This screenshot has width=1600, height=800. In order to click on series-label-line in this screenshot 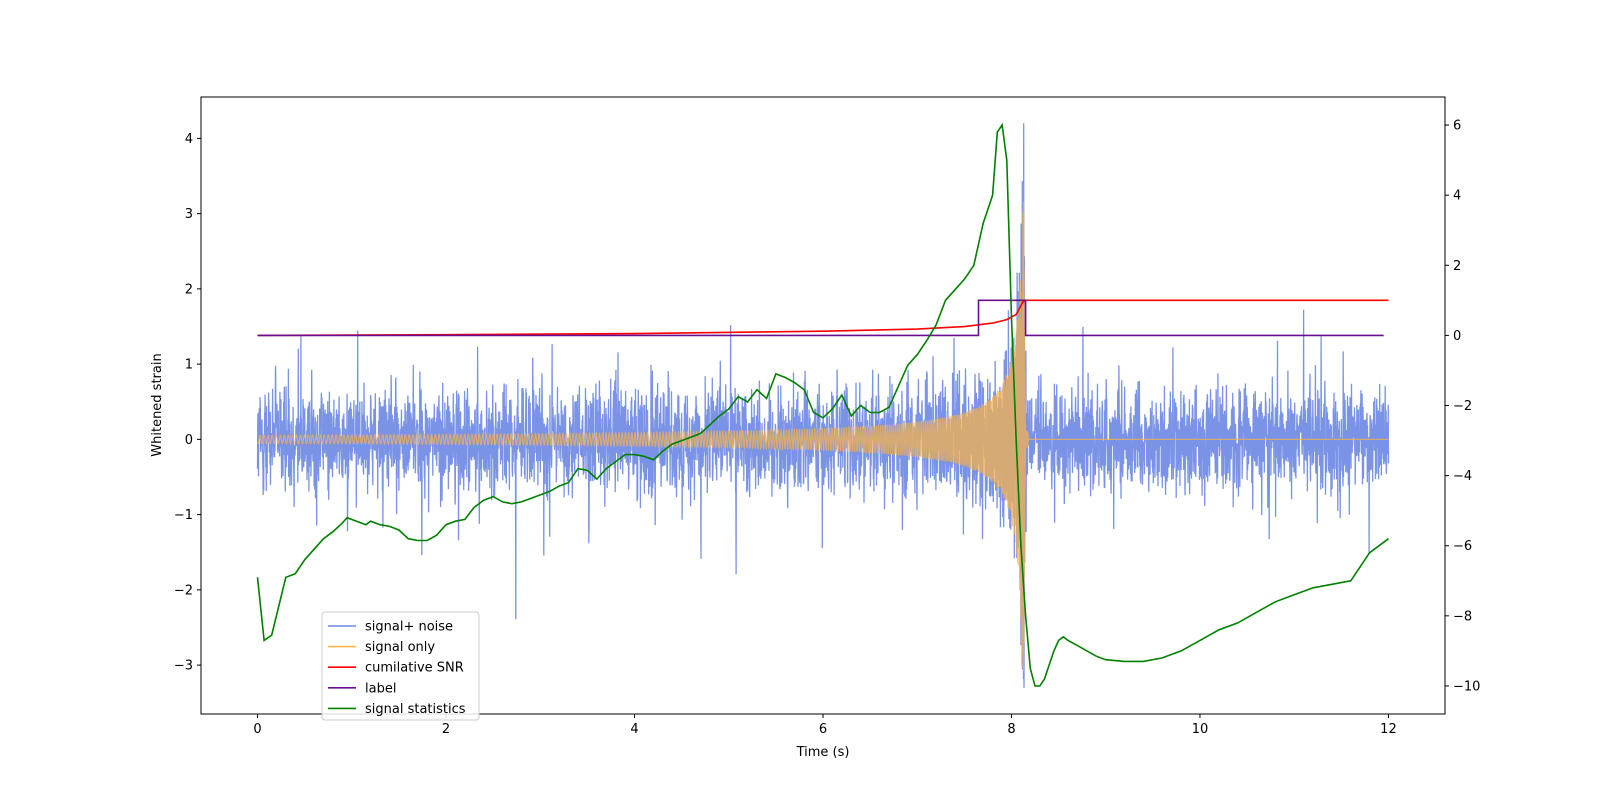, I will do `click(820, 318)`.